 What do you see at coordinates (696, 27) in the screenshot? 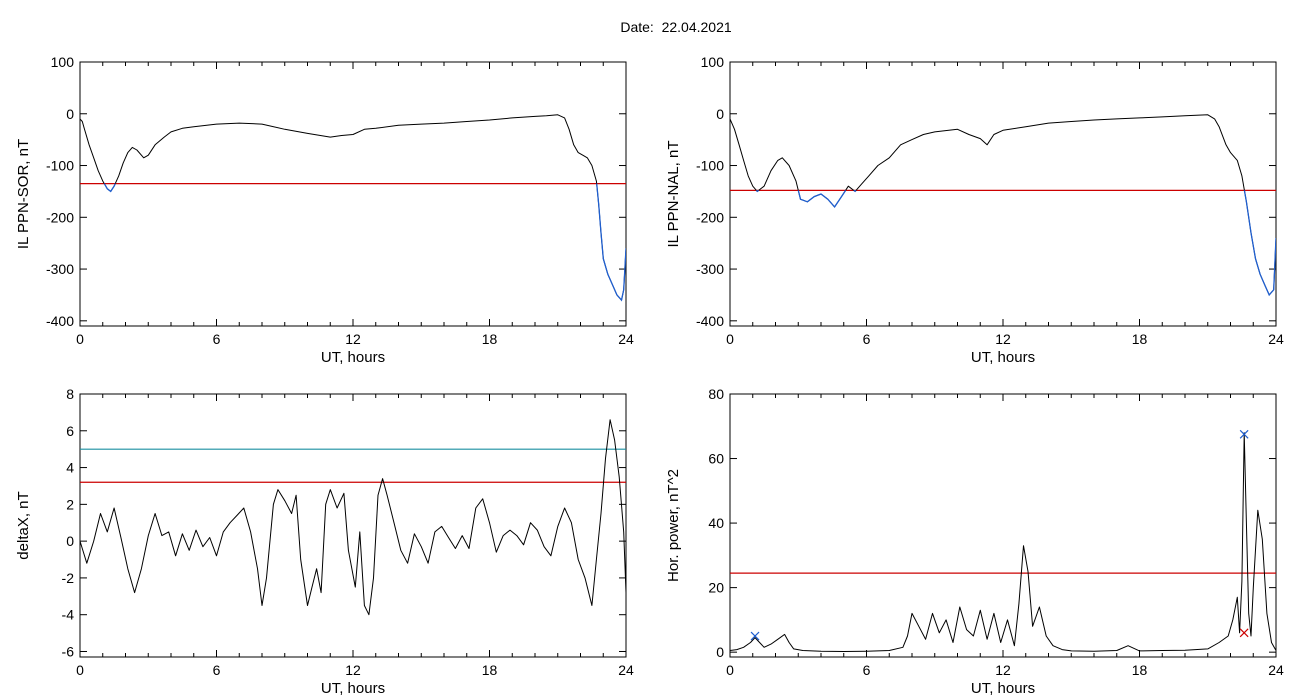
I see `date-value: 22.04.2021` at bounding box center [696, 27].